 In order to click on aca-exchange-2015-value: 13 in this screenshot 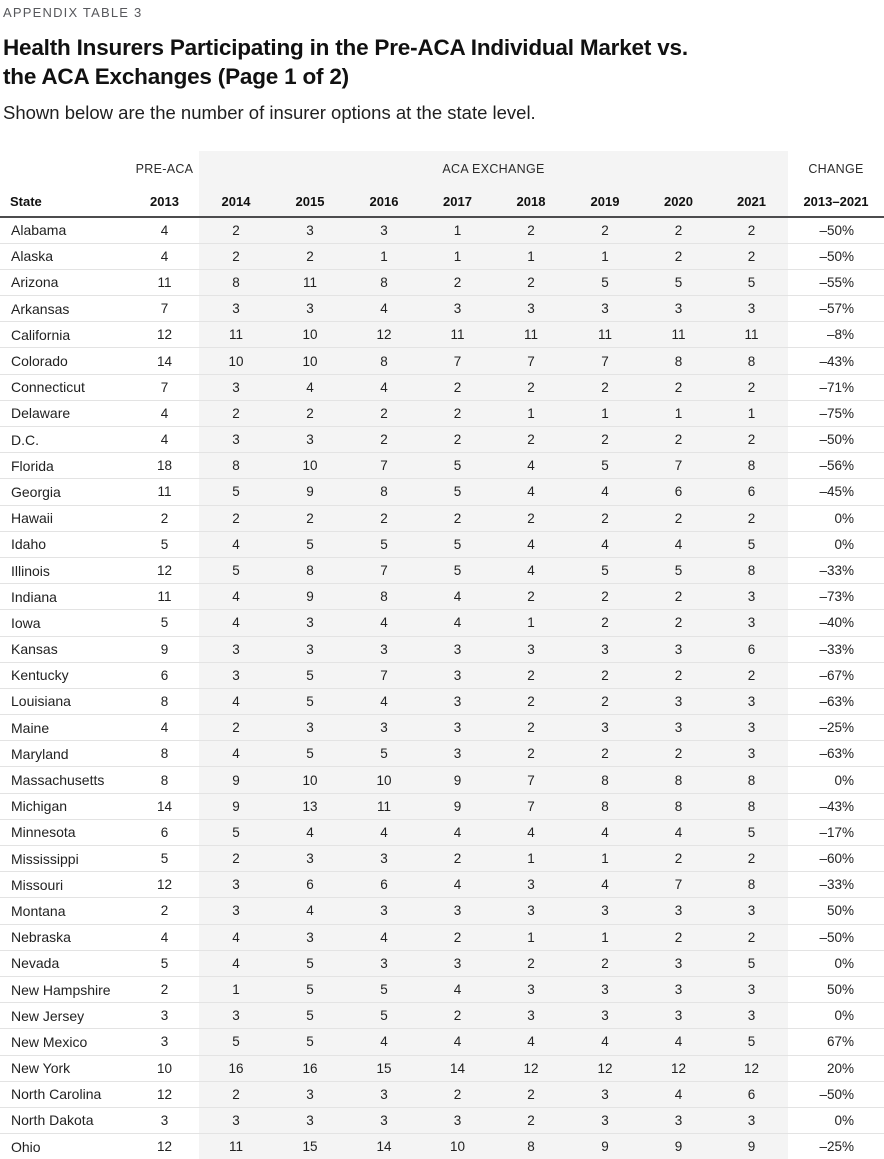, I will do `click(310, 806)`.